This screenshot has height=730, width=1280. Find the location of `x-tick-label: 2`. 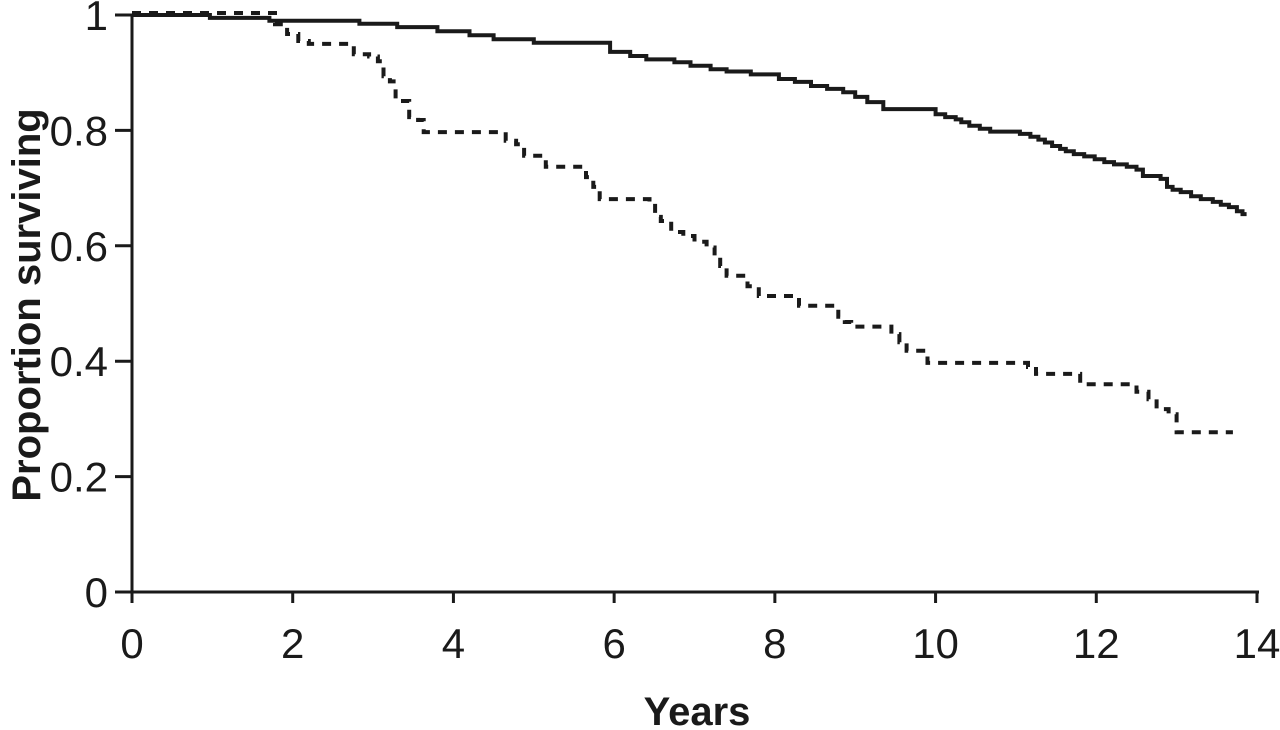

x-tick-label: 2 is located at coordinates (292, 643).